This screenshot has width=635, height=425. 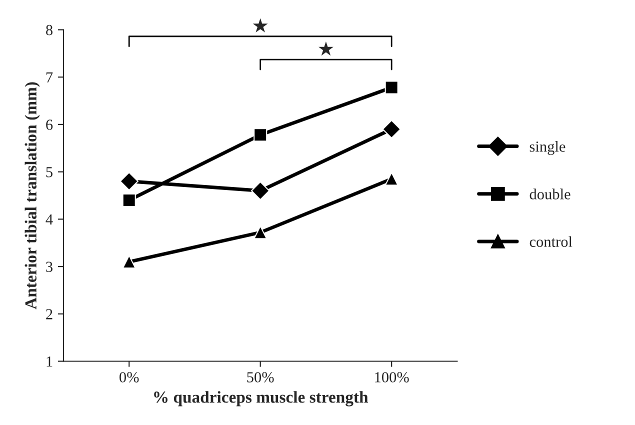 I want to click on x-tick-label: 0%, so click(x=129, y=377).